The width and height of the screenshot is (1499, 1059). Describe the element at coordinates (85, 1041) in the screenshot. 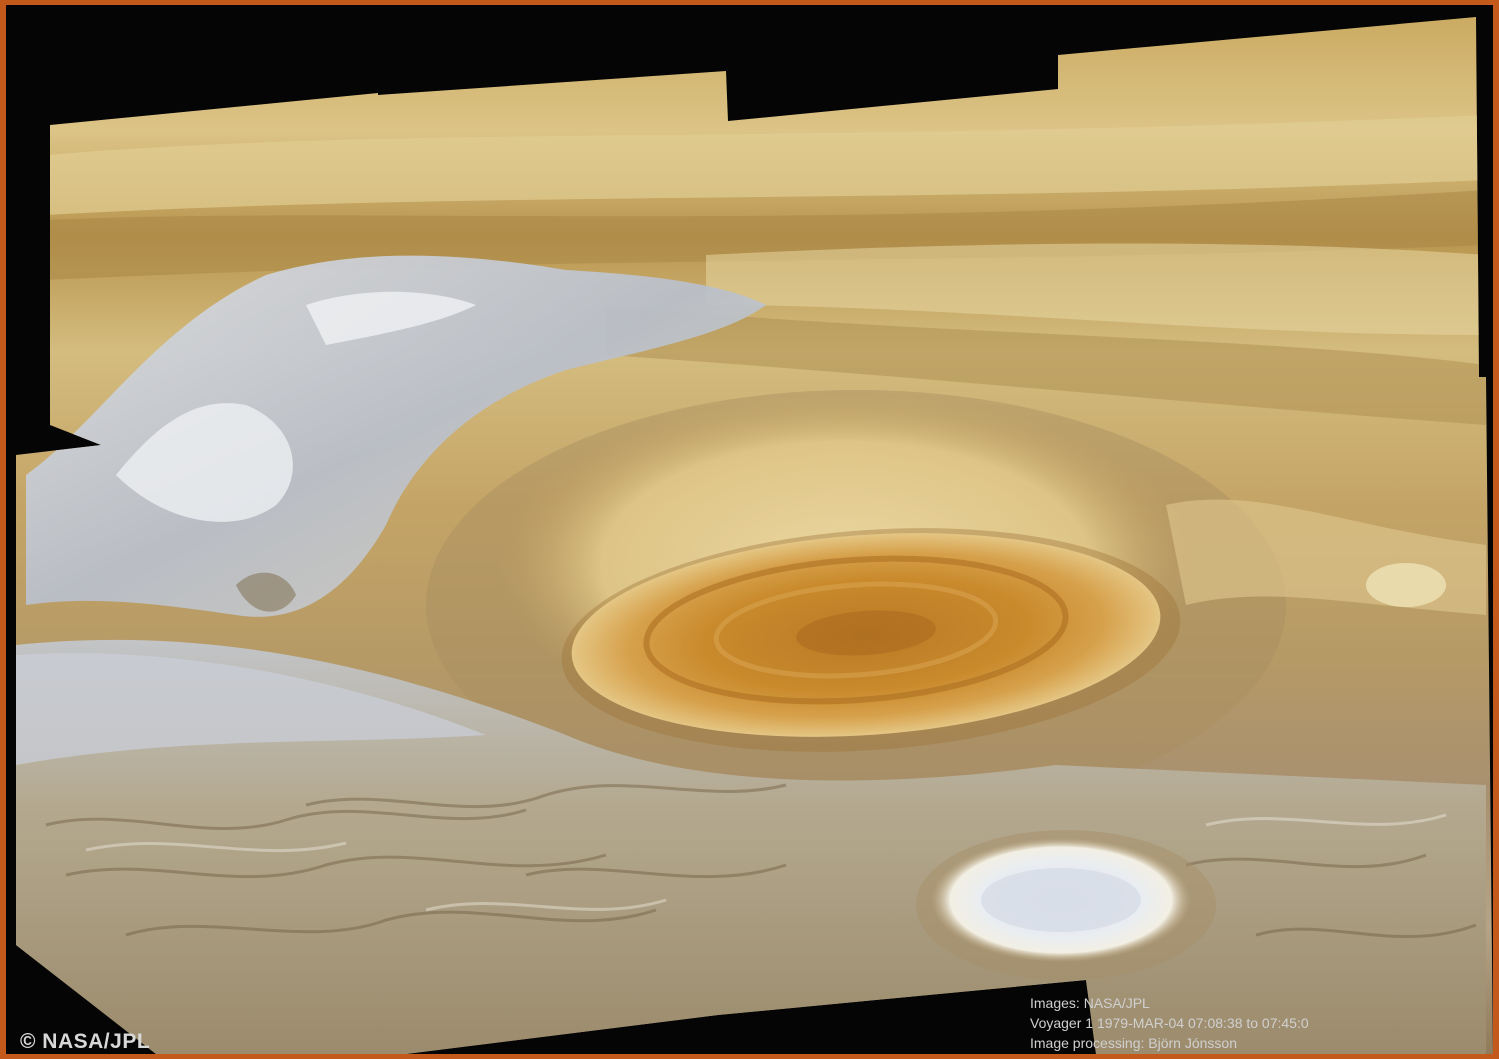

I see `copyright-label: © NASA/JPL` at that location.